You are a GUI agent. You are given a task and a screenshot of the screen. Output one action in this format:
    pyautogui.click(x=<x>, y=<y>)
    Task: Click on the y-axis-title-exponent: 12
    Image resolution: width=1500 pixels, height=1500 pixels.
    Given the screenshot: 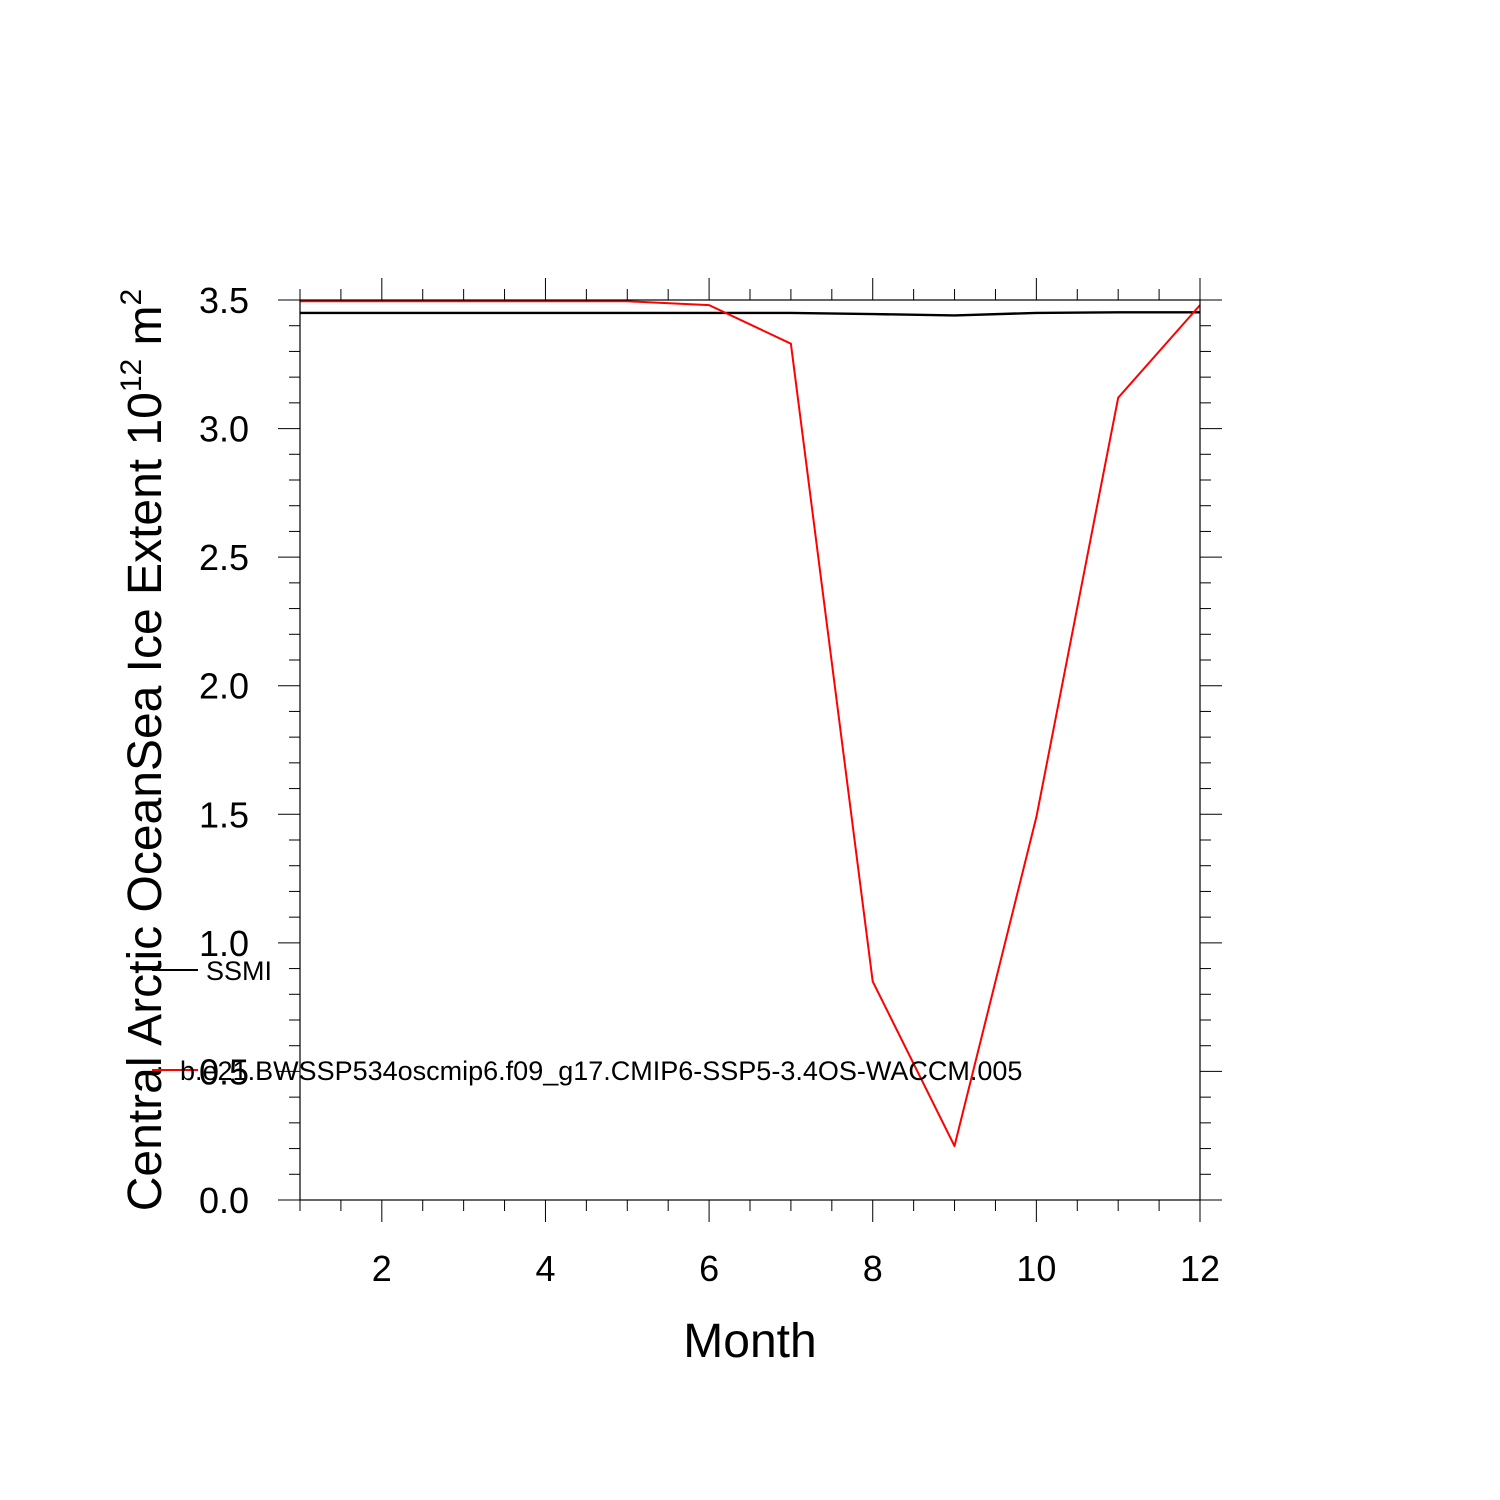 What is the action you would take?
    pyautogui.click(x=131, y=375)
    